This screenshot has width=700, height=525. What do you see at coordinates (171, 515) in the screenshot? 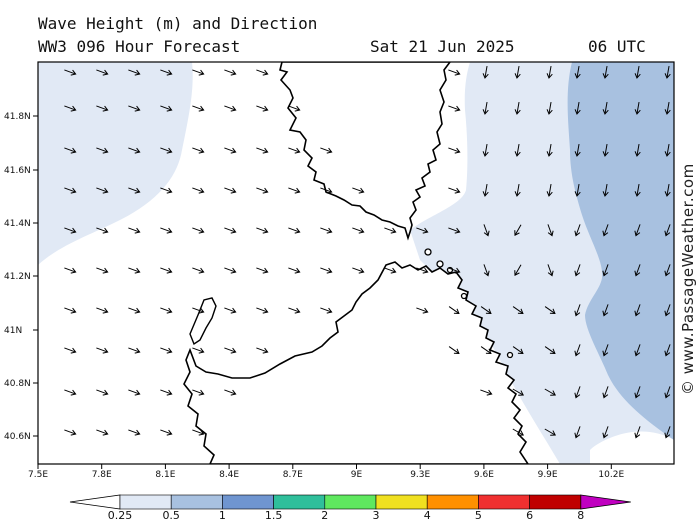
I see `colorbar-label: 0.5` at bounding box center [171, 515].